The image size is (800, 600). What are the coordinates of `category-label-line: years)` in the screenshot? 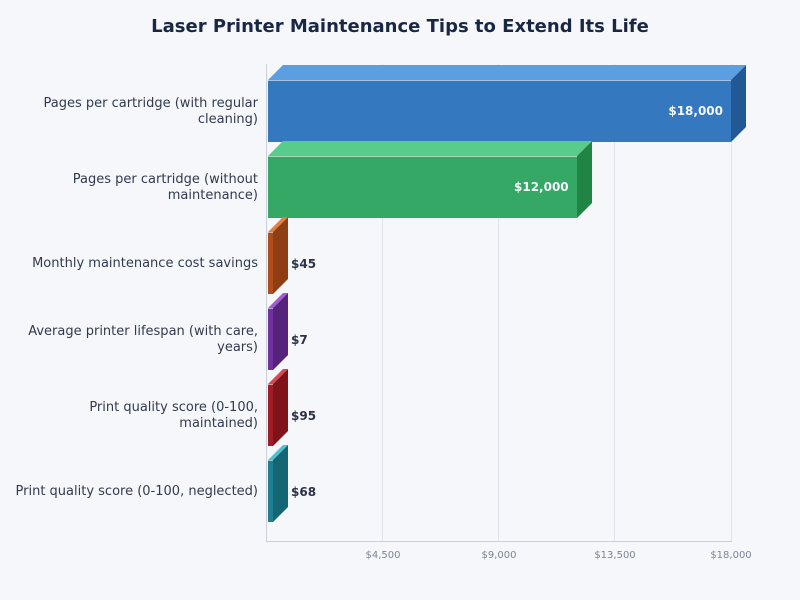 It's located at (237, 347).